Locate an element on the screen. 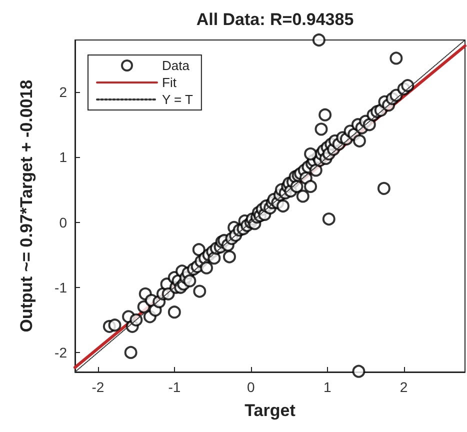 The width and height of the screenshot is (467, 432). x-tick-label: 1 is located at coordinates (327, 387).